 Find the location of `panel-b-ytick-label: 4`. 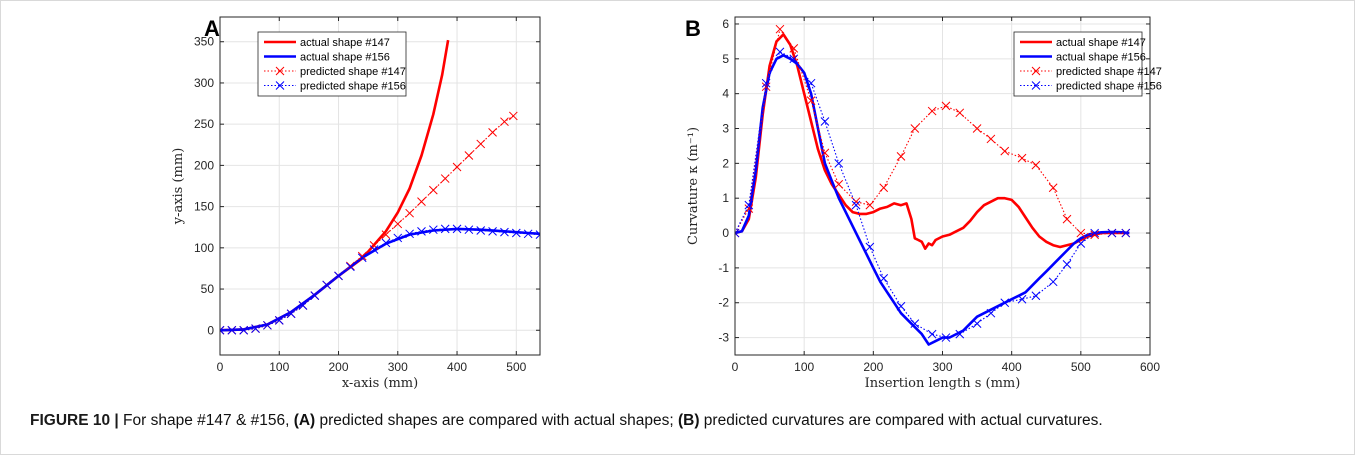

panel-b-ytick-label: 4 is located at coordinates (725, 94).